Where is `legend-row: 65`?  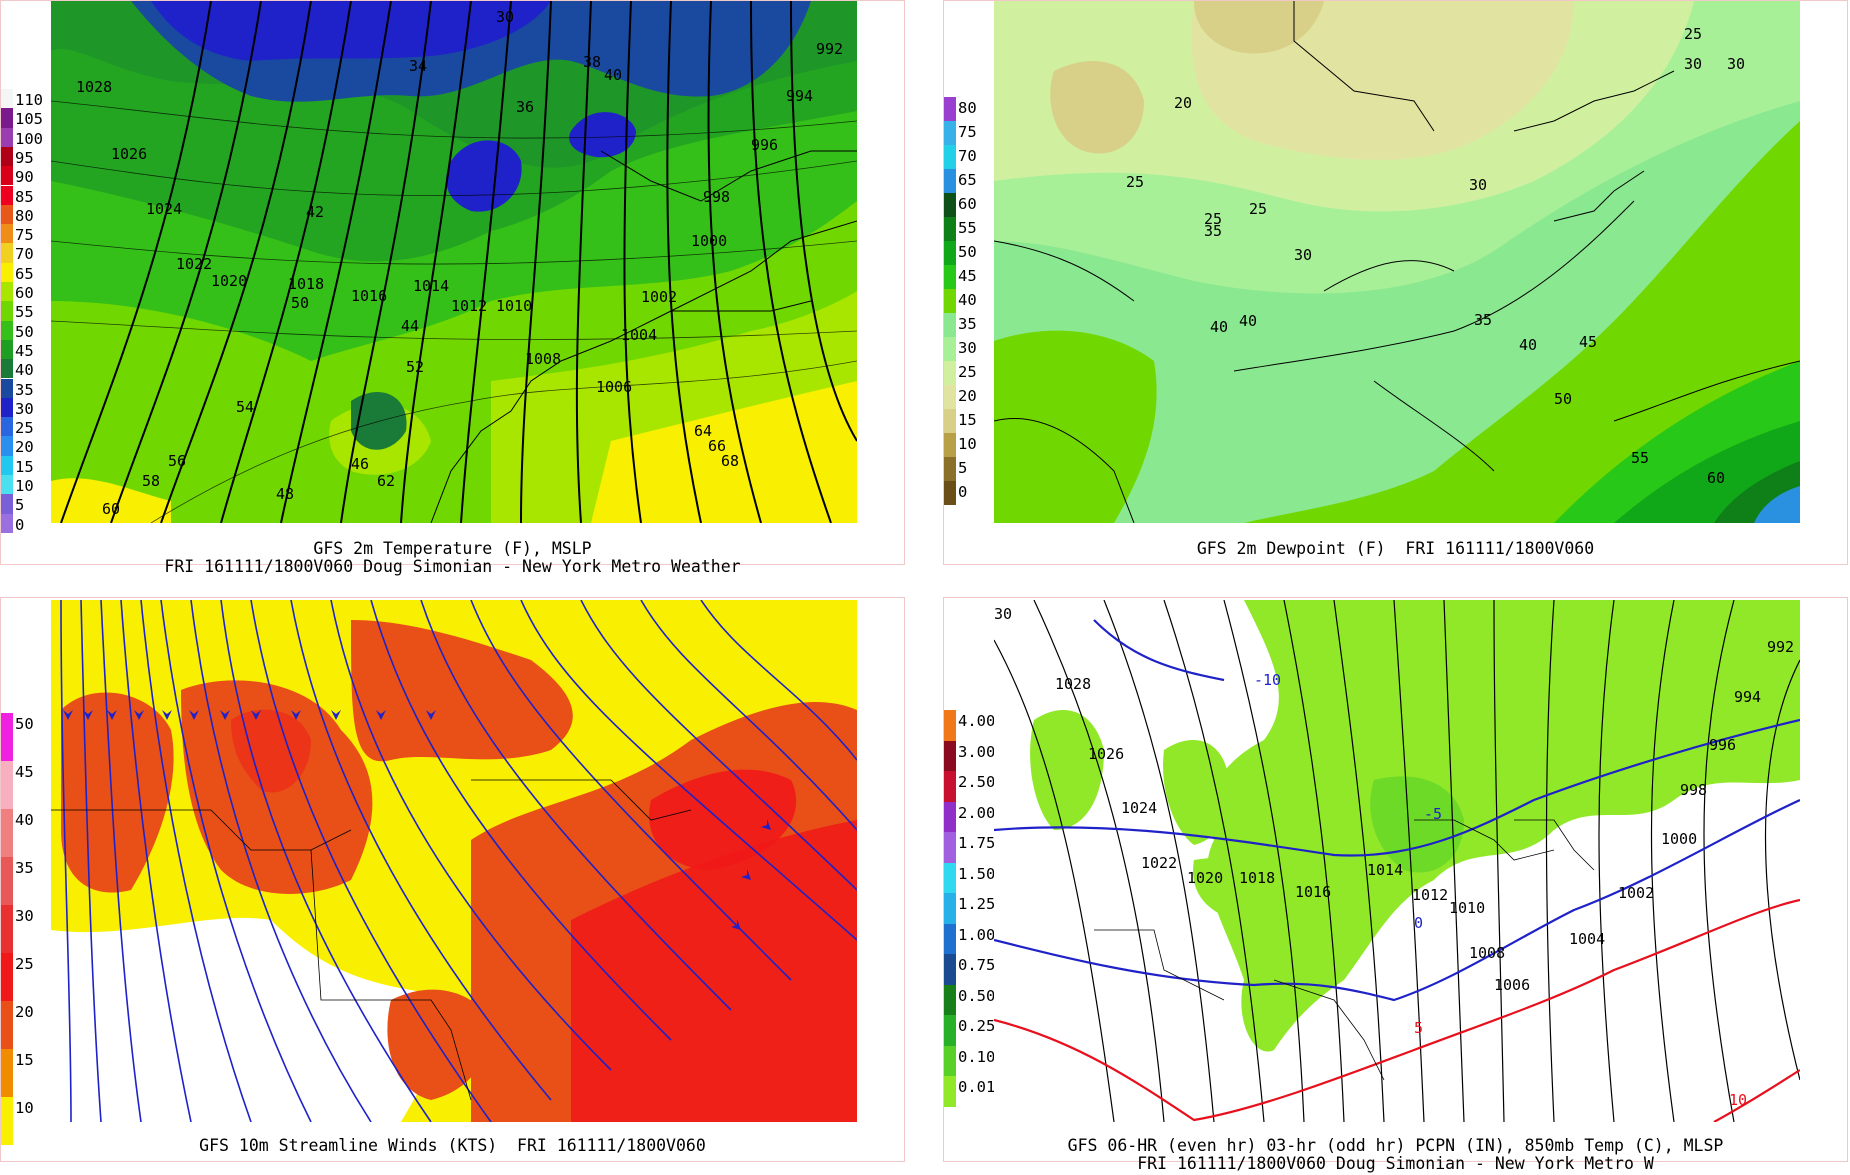 legend-row: 65 is located at coordinates (25, 272).